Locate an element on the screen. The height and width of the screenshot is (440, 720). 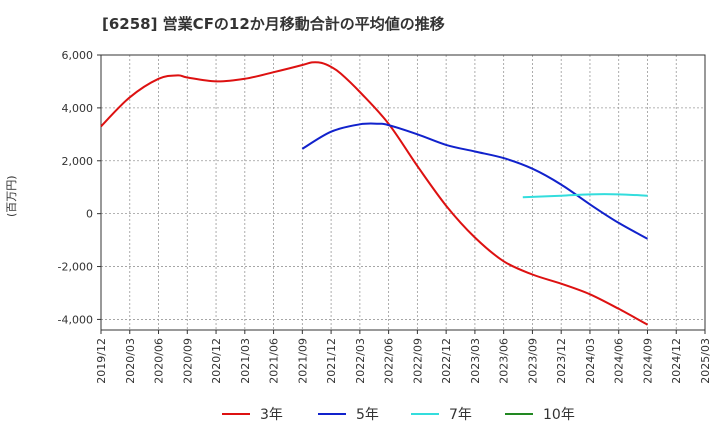
x-tick-label: 2020/06 is located at coordinates (159, 361).